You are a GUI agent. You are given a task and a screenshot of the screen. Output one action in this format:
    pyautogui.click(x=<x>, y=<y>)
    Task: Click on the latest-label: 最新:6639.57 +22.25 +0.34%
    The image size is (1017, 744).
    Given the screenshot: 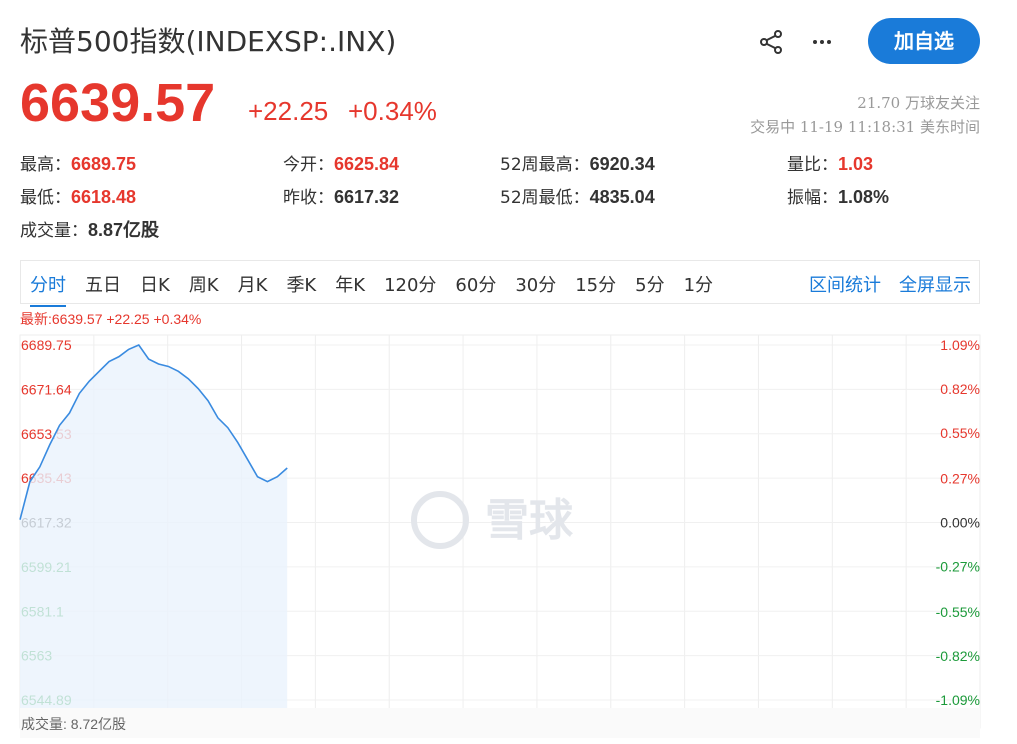 What is the action you would take?
    pyautogui.click(x=110, y=319)
    